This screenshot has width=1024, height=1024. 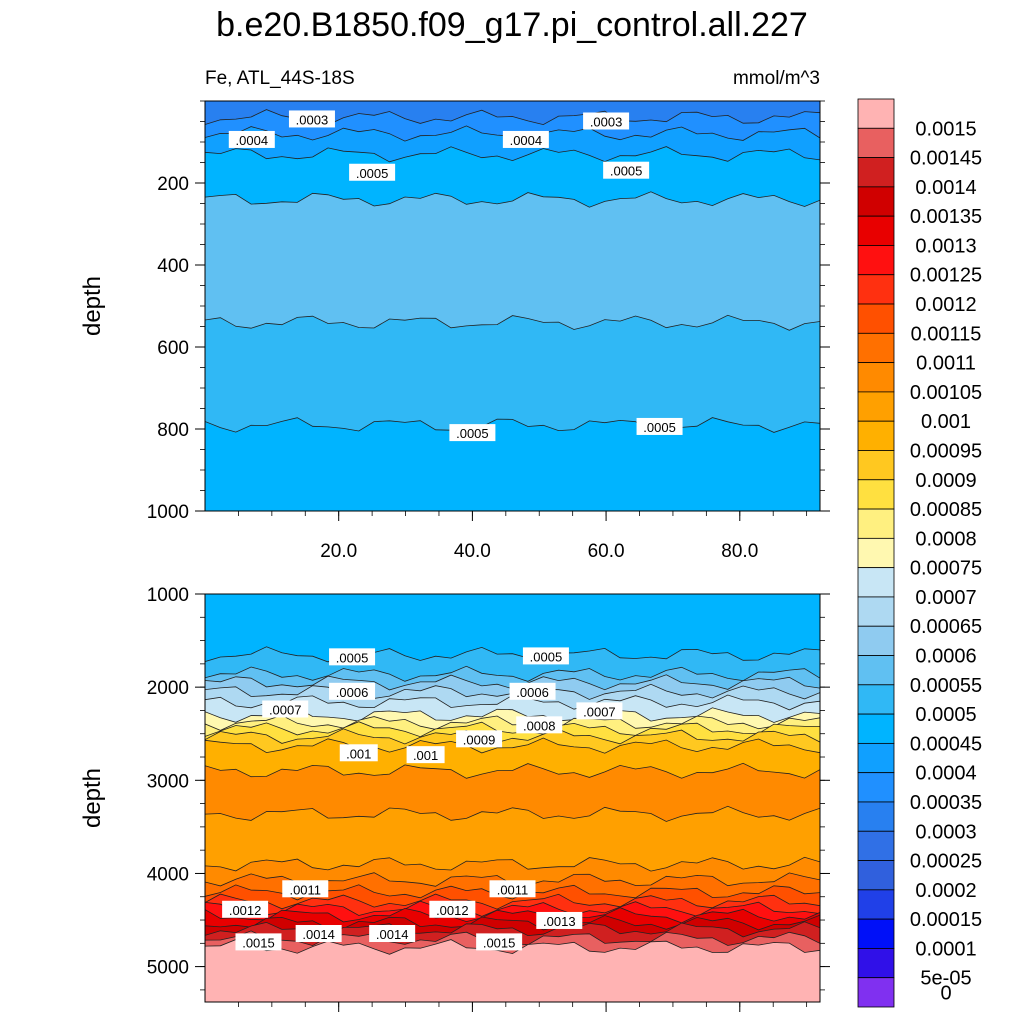 I want to click on colorbar-label: 0.0002, so click(x=945, y=891).